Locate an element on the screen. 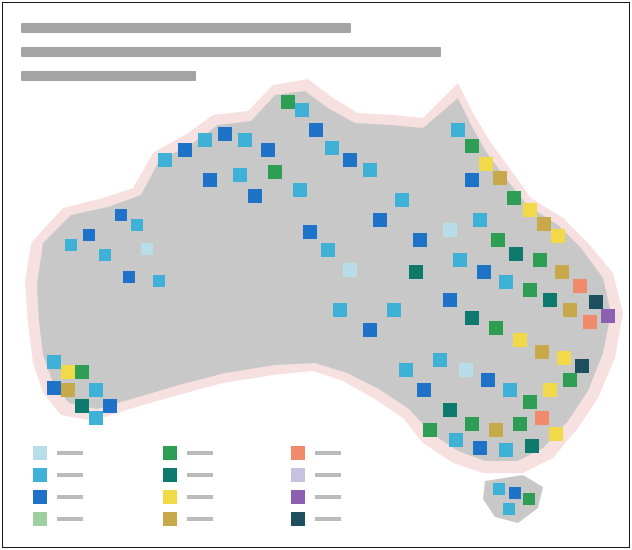 This screenshot has height=550, width=632. map-title is located at coordinates (241, 54).